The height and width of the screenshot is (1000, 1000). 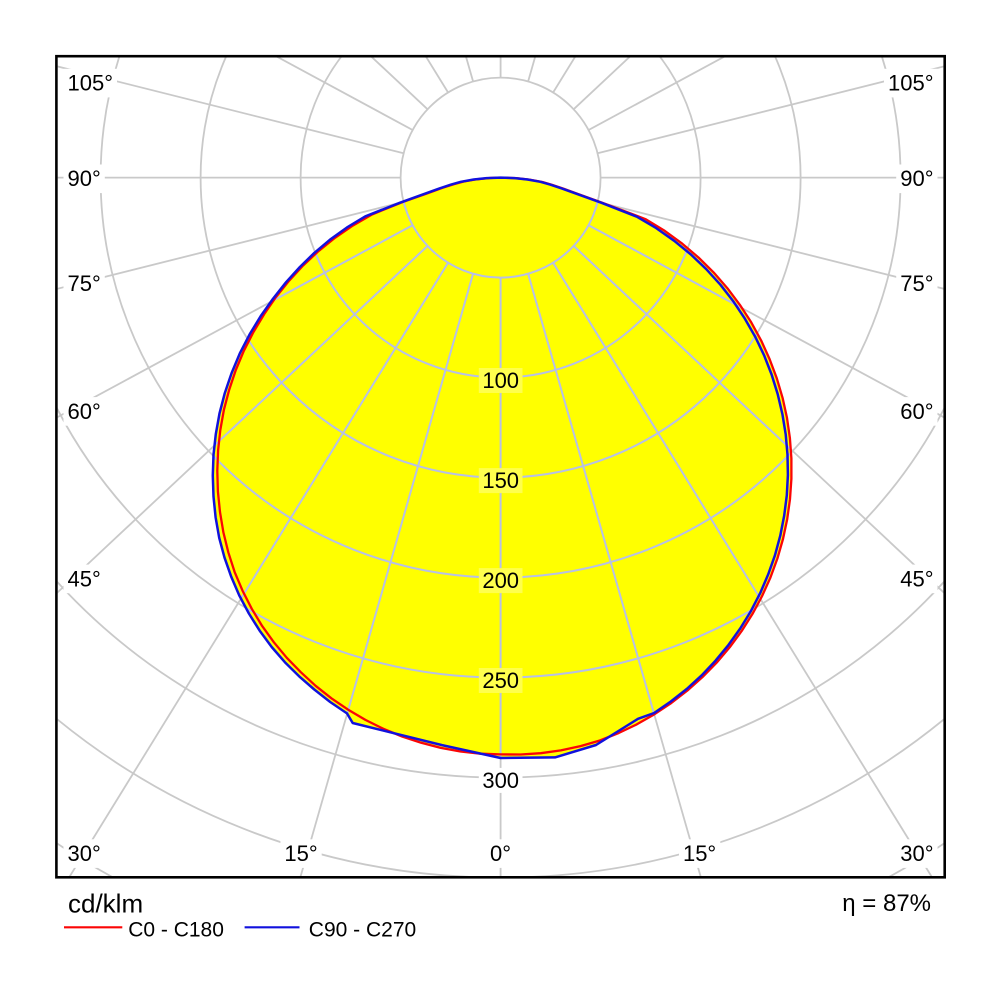 What do you see at coordinates (886, 903) in the screenshot?
I see `svg-text: η = 87%` at bounding box center [886, 903].